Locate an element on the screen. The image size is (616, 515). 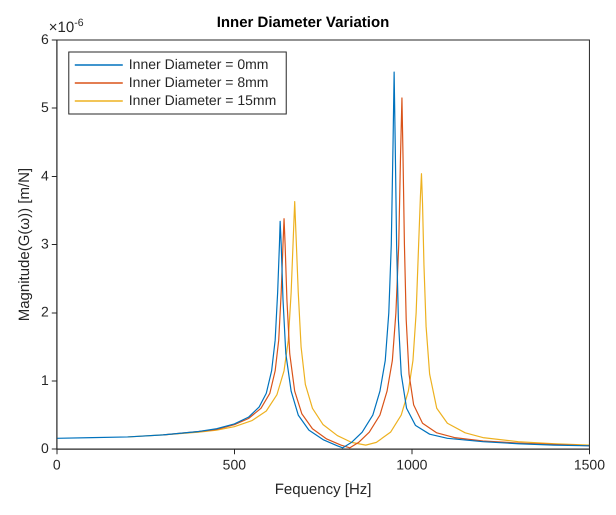
legend-label: Inner Diameter = 0mm is located at coordinates (198, 64).